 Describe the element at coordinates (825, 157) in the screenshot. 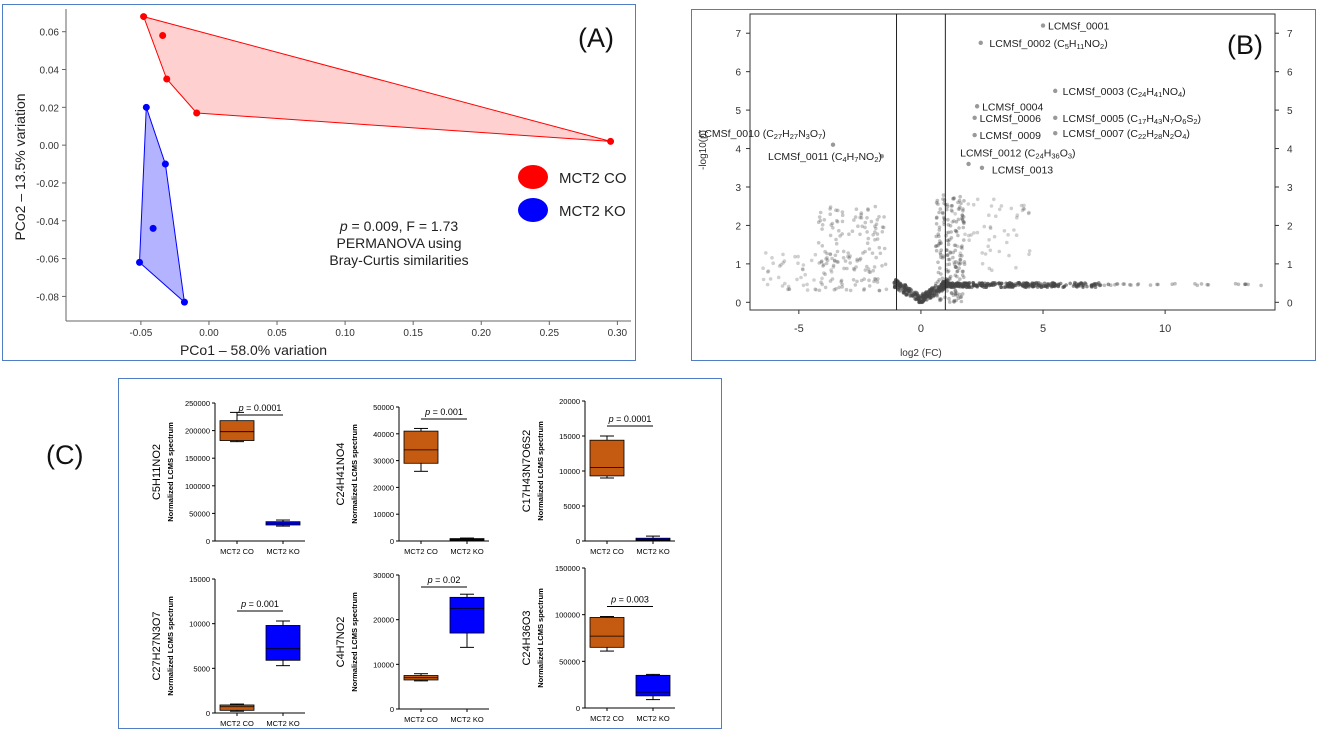

I see `feature-label: LCMSf_0011 (C4H7NO2)` at that location.